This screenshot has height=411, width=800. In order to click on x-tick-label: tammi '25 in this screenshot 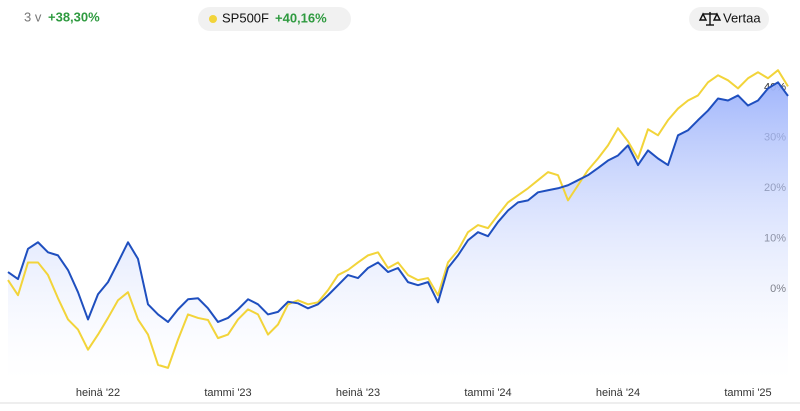, I will do `click(747, 393)`.